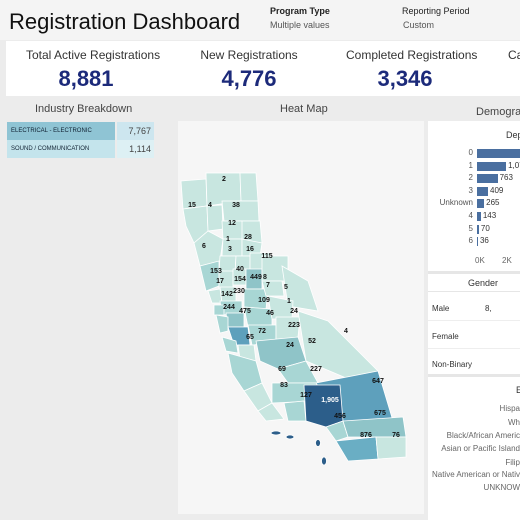 This screenshot has height=520, width=520. I want to click on county-label: 72, so click(262, 331).